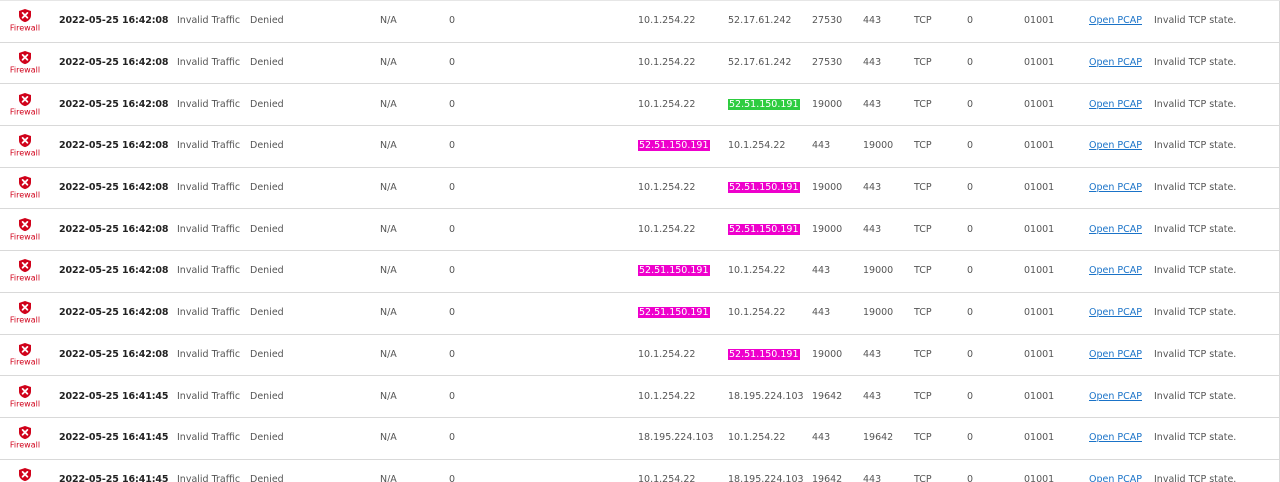 This screenshot has width=1280, height=482. Describe the element at coordinates (114, 396) in the screenshot. I see `timestamp: 2022-05-25 16:41:45` at that location.